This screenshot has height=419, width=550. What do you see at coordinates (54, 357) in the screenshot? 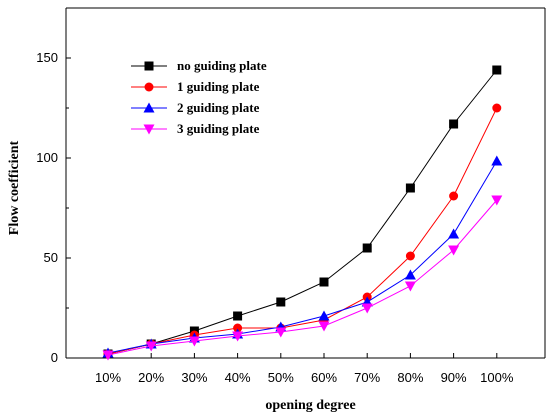
I see `y-tick-label: 0` at bounding box center [54, 357].